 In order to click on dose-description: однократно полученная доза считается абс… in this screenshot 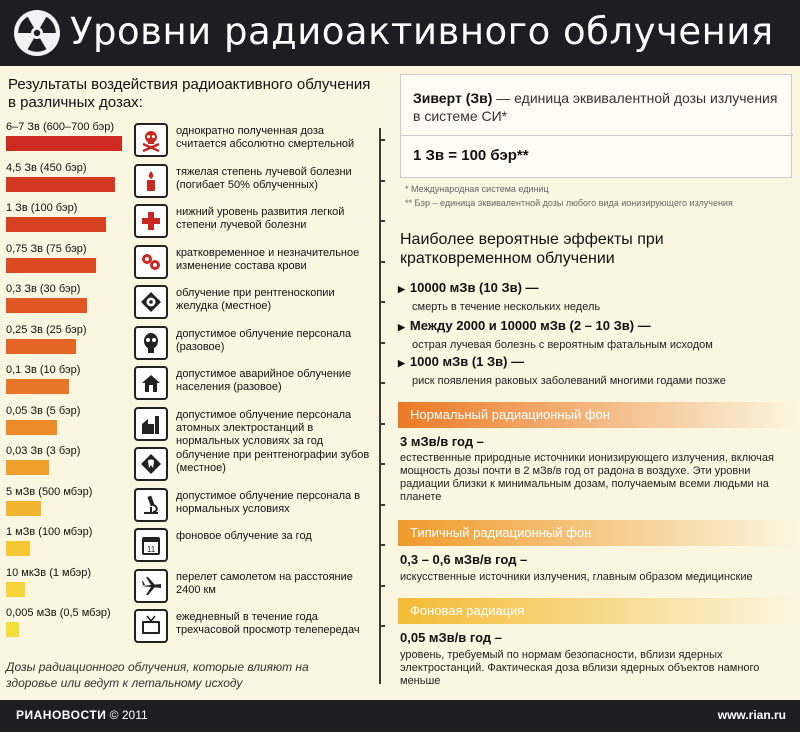, I will do `click(265, 137)`.